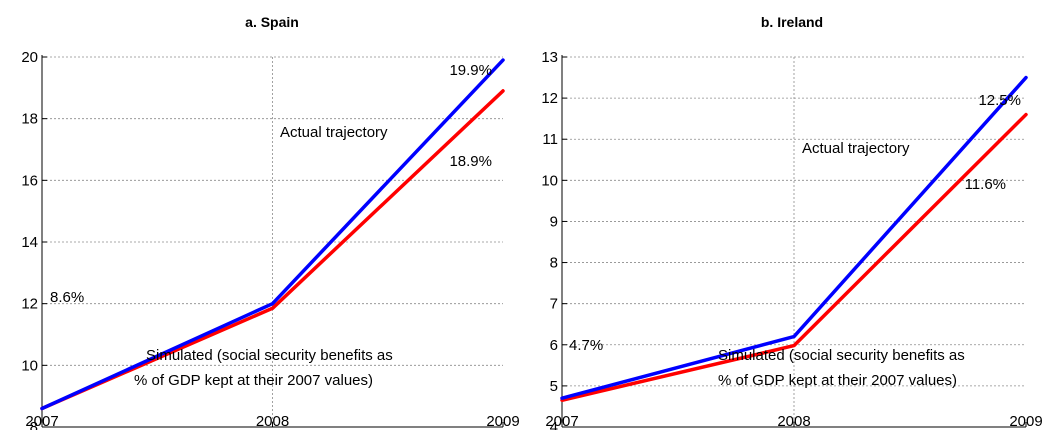 The image size is (1048, 435). Describe the element at coordinates (67, 297) in the screenshot. I see `annotation-label: 8.6%` at that location.